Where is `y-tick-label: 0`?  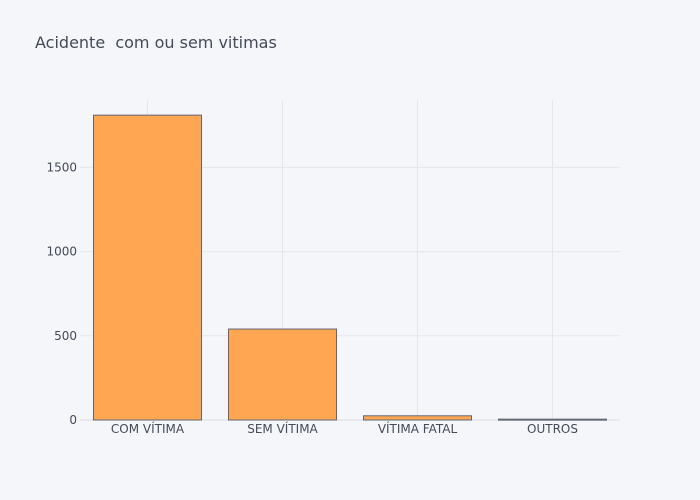
y-tick-label: 0 is located at coordinates (73, 420).